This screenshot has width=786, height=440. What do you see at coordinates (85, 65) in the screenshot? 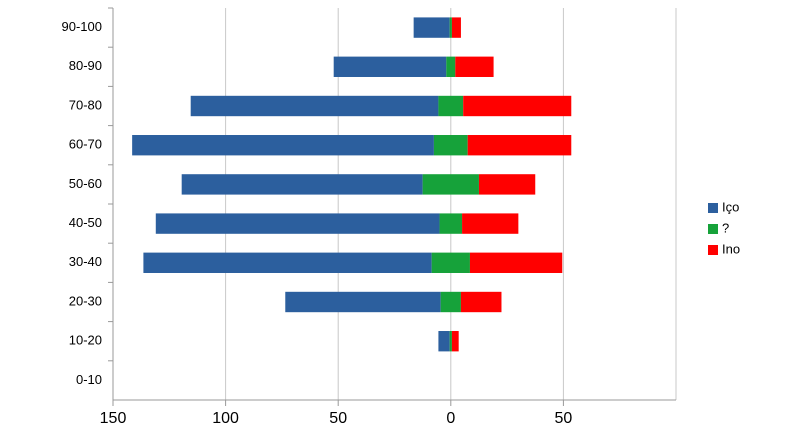
I see `category-label: 80-90` at bounding box center [85, 65].